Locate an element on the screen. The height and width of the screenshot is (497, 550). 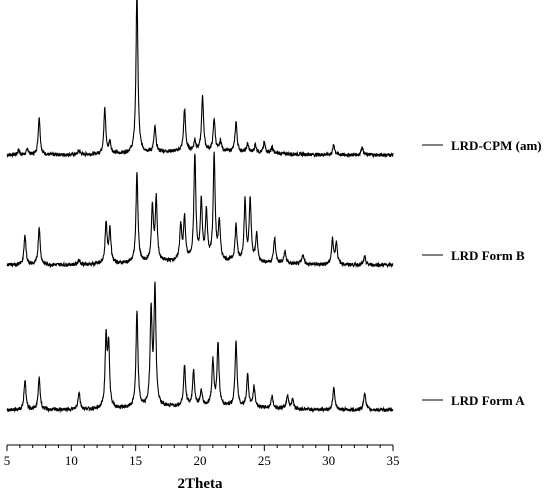
x-tick-label: 15 is located at coordinates (135, 460).